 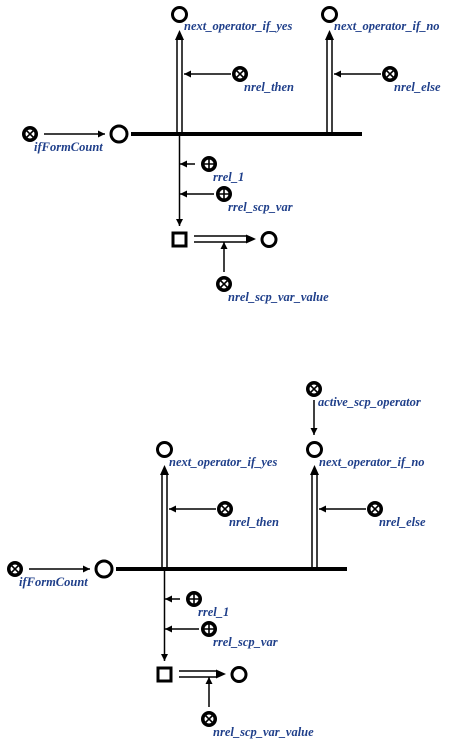 I want to click on active-scp-operator-node, so click(x=314, y=389).